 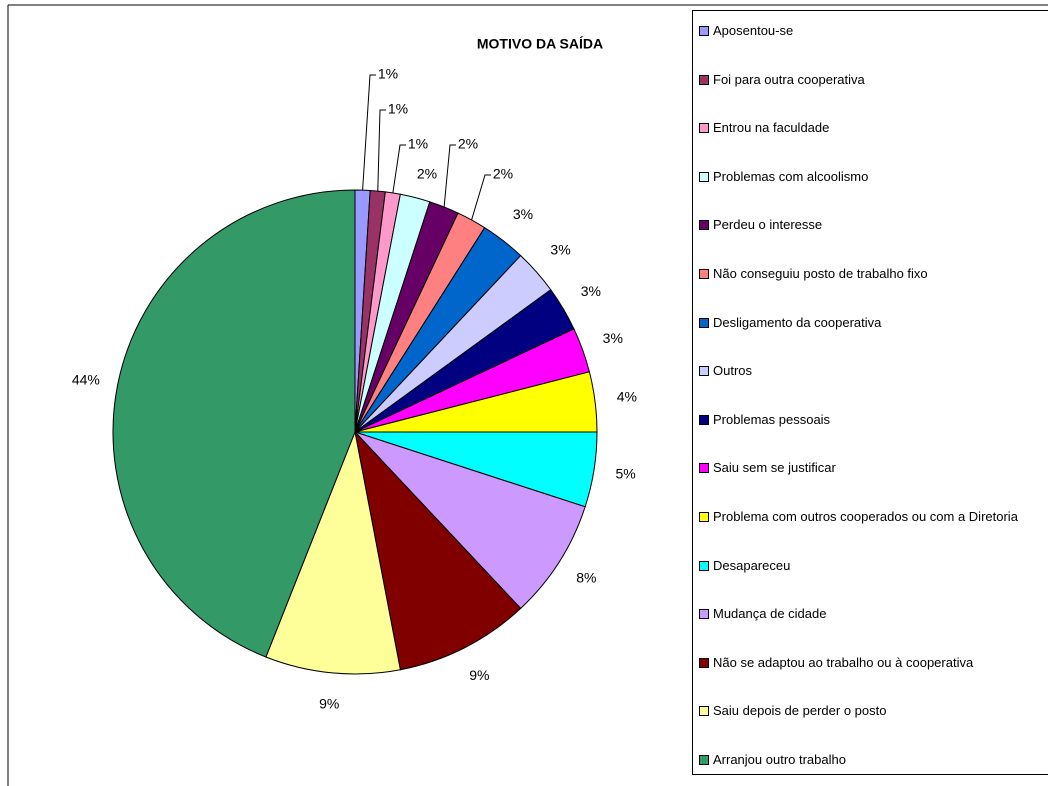 What do you see at coordinates (791, 176) in the screenshot?
I see `legend-label: Problemas com alcoolismo` at bounding box center [791, 176].